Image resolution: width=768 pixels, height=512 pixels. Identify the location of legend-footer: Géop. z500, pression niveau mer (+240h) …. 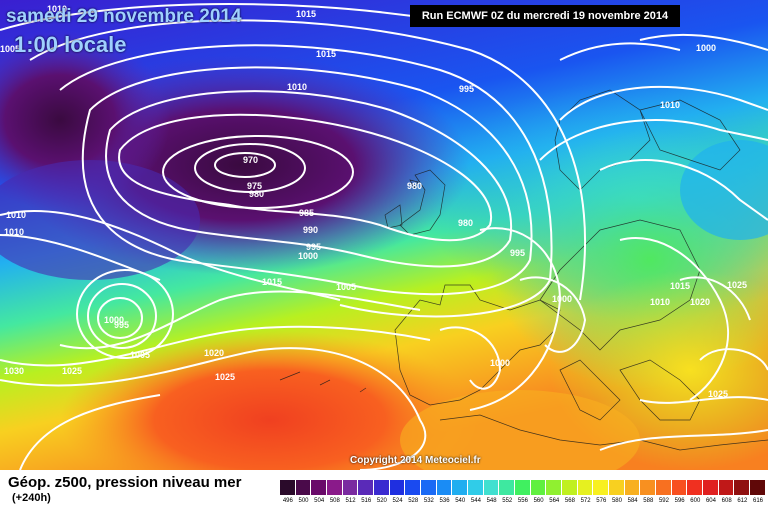
(384, 491).